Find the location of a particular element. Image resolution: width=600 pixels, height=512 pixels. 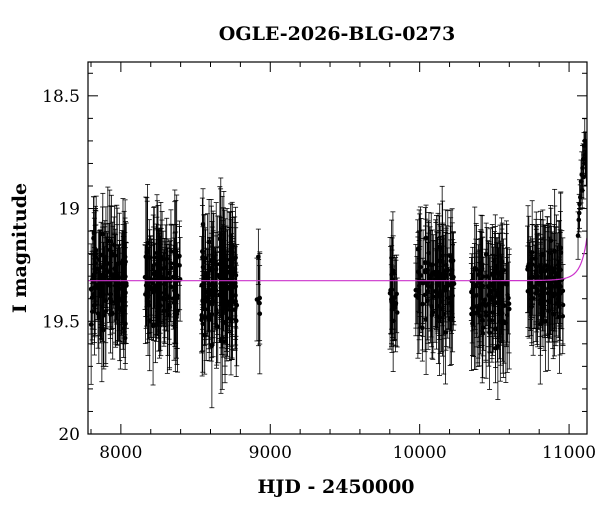

x-axis-label: HJD - 2450000 is located at coordinates (335, 487).